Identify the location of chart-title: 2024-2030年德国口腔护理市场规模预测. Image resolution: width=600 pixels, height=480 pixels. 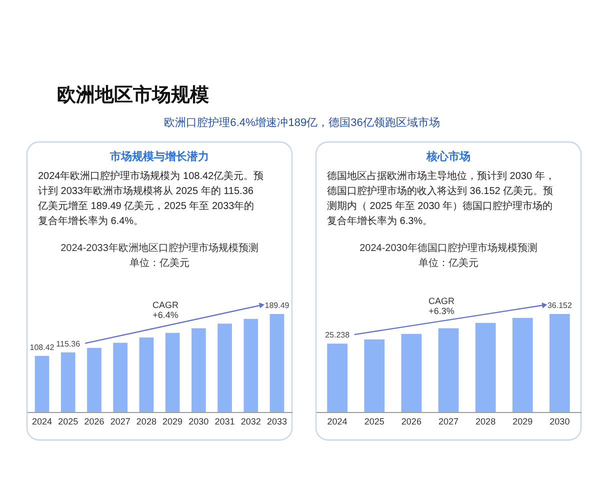
(449, 248).